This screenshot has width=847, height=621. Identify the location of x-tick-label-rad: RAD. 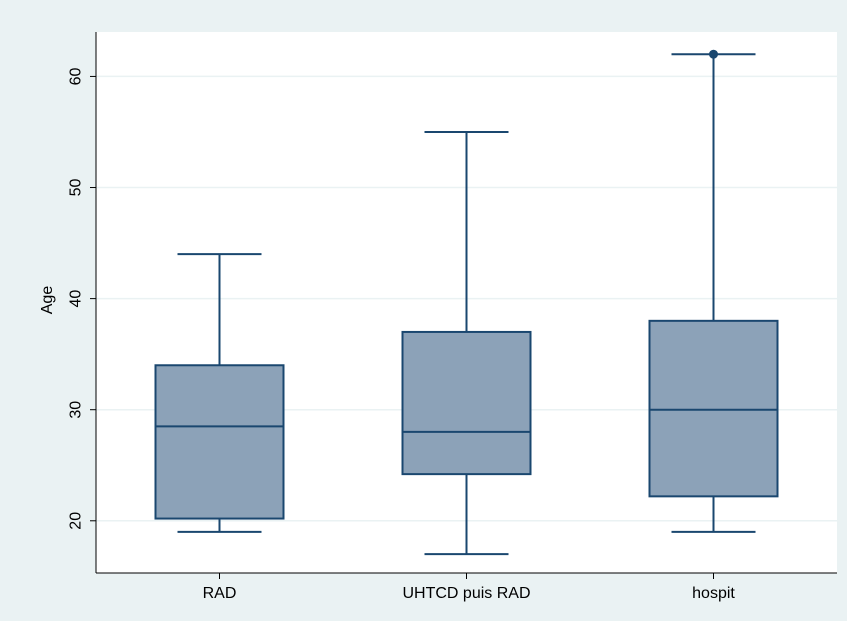
(220, 593).